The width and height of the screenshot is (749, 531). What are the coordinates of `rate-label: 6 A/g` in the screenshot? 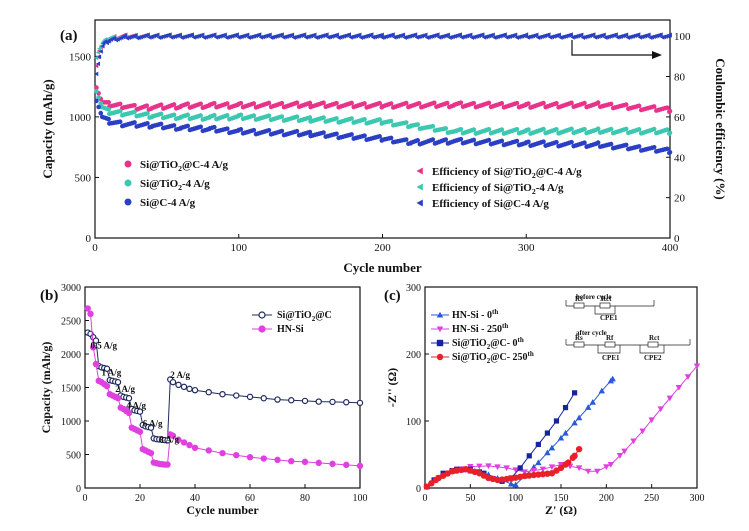 It's located at (153, 423).